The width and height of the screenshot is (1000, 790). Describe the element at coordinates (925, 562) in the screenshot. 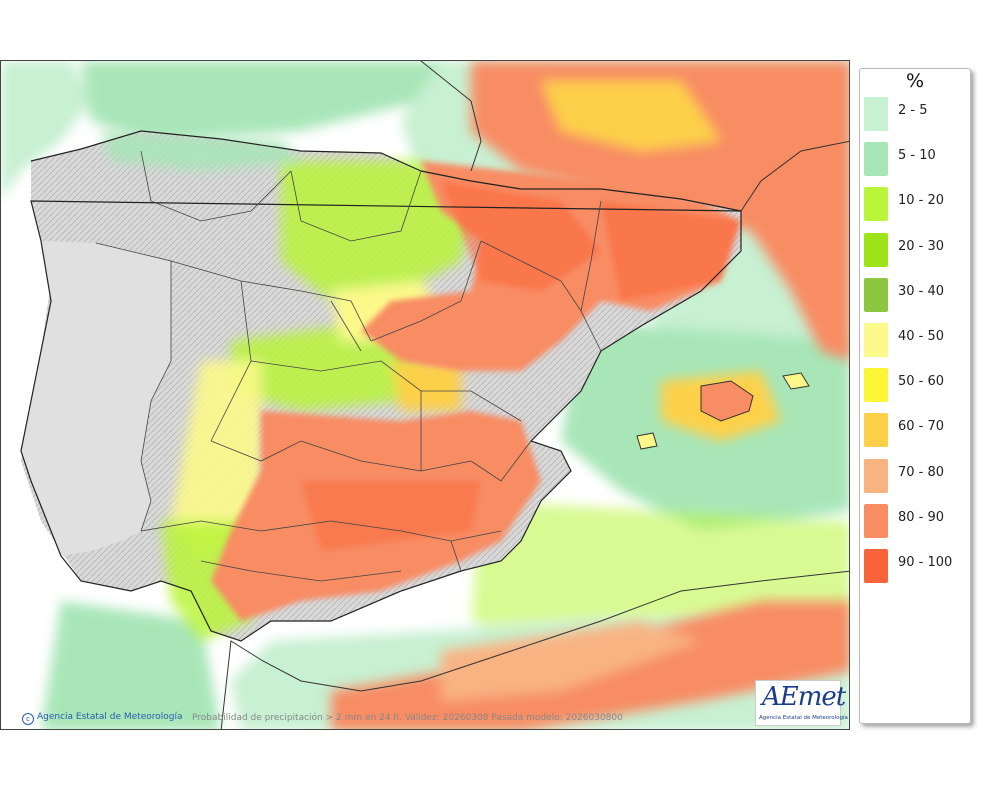

I see `legend-label: 90 - 100` at that location.